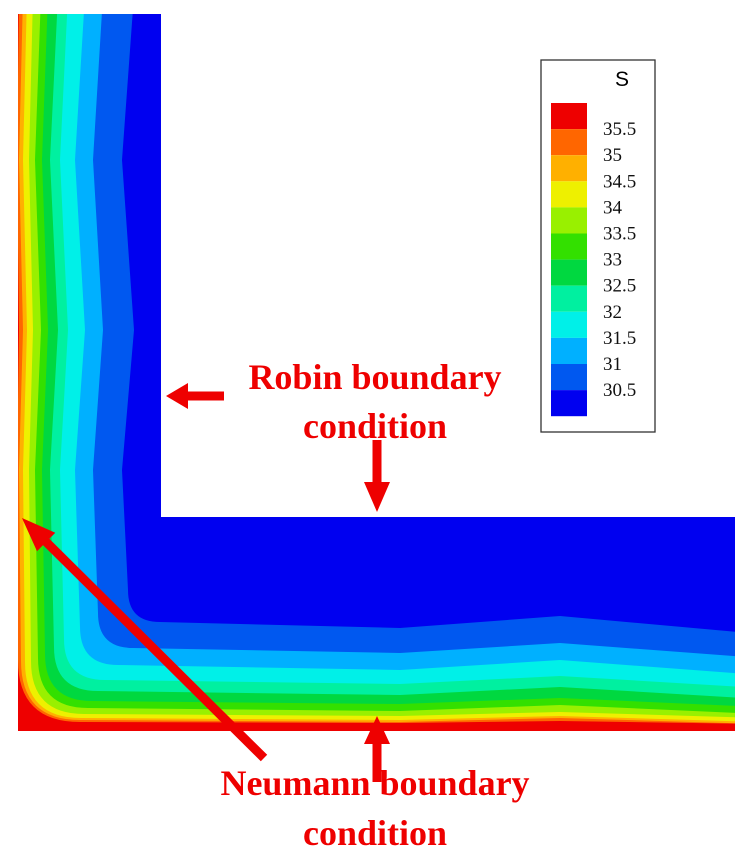 The width and height of the screenshot is (752, 859). What do you see at coordinates (612, 260) in the screenshot?
I see `legend-label: 33` at bounding box center [612, 260].